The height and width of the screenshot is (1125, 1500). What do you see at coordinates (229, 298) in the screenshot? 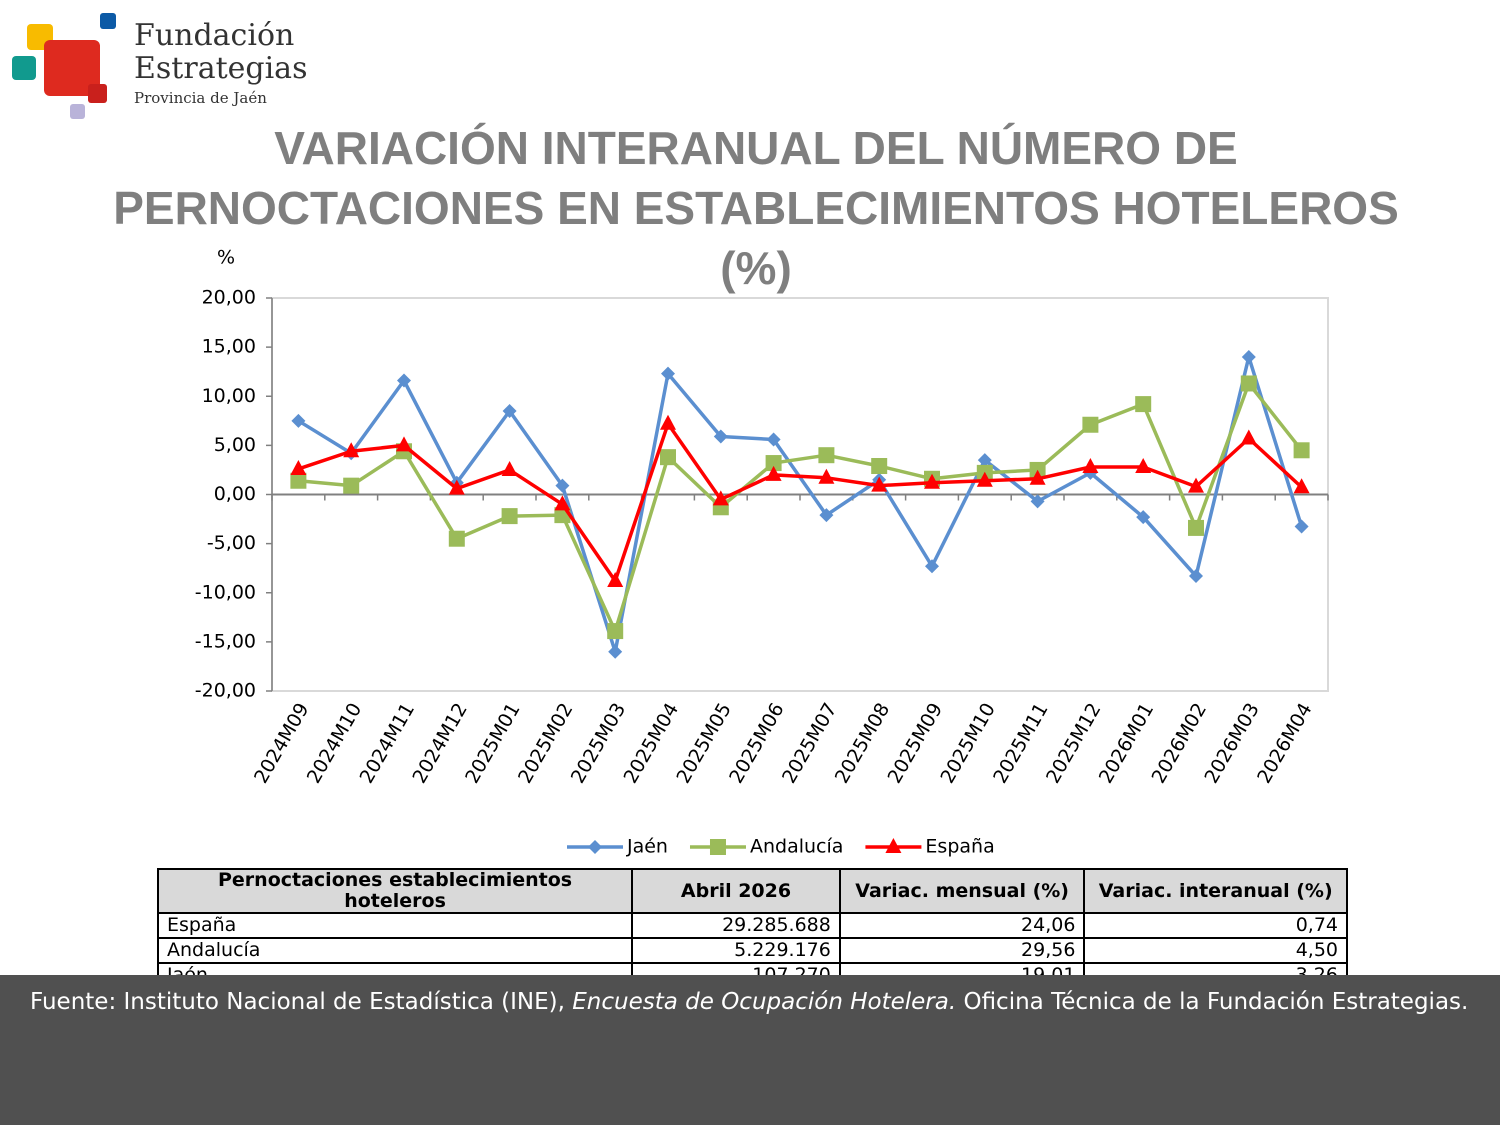
I see `y-tick-label: 20,00` at bounding box center [229, 298].